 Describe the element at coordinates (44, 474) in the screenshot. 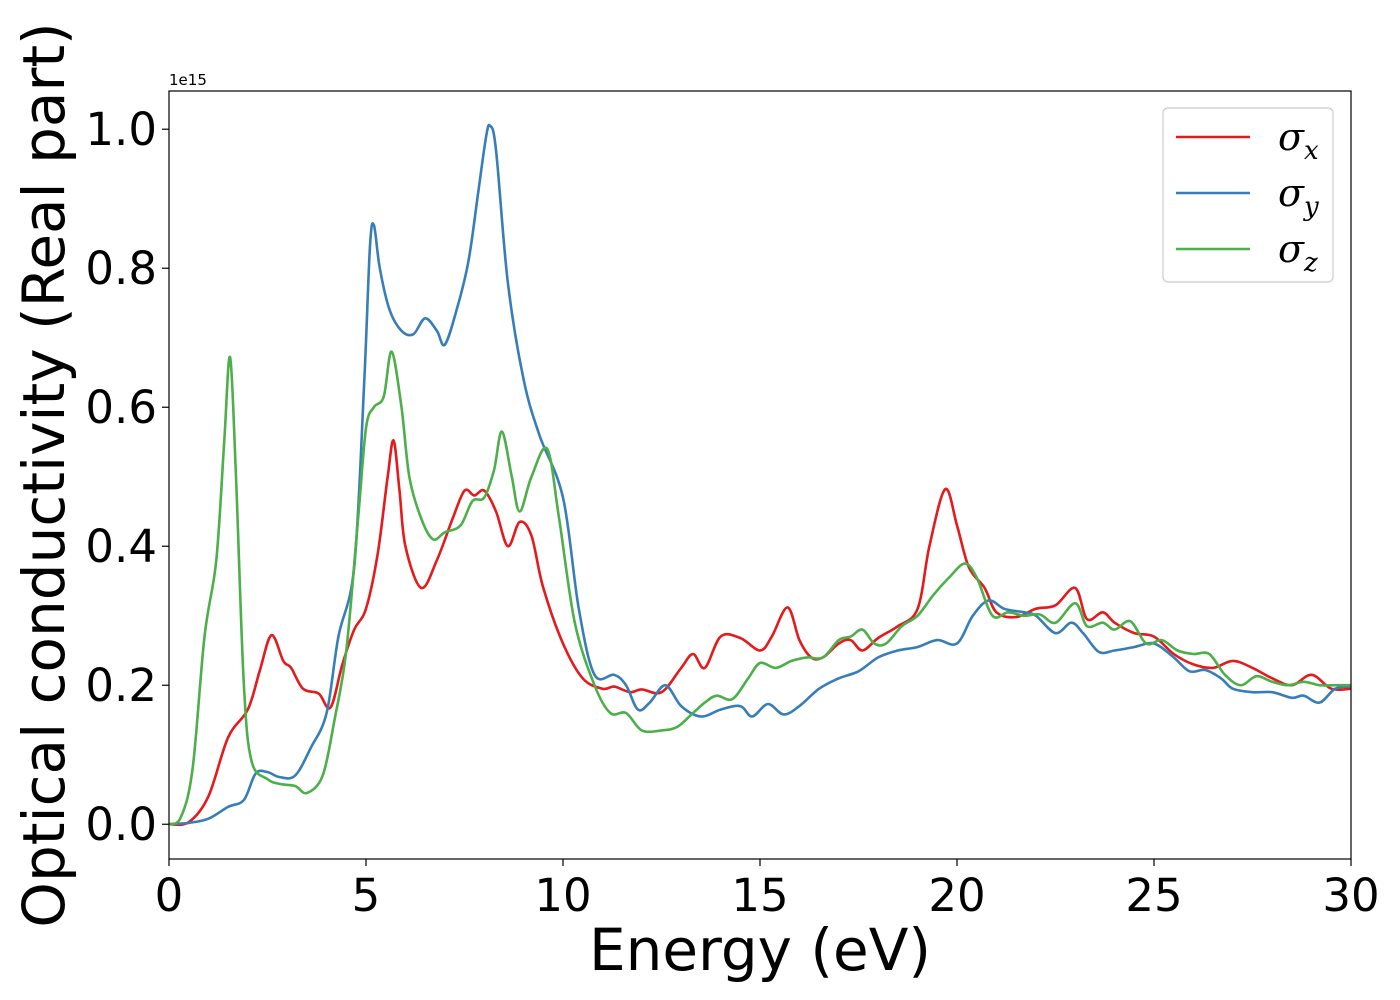

I see `y-axis-label: Optical conductivity (Real part)` at that location.